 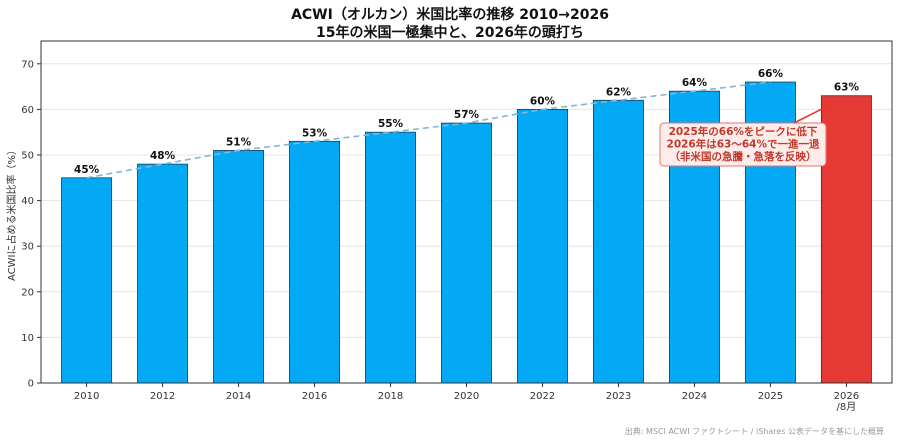 I want to click on x-tick-label: 2010, so click(x=86, y=396).